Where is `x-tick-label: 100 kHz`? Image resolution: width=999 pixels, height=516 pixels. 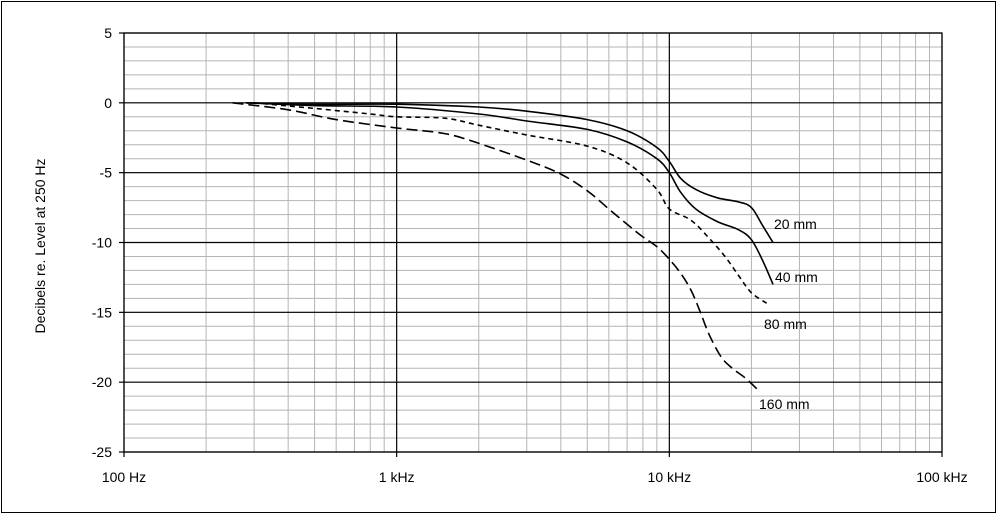
x-tick-label: 100 kHz is located at coordinates (941, 477).